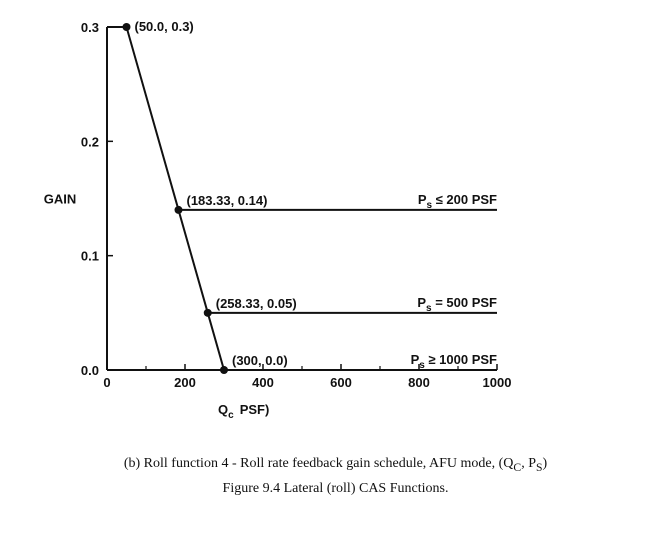  What do you see at coordinates (90, 141) in the screenshot?
I see `y-tick-label: 0.2` at bounding box center [90, 141].